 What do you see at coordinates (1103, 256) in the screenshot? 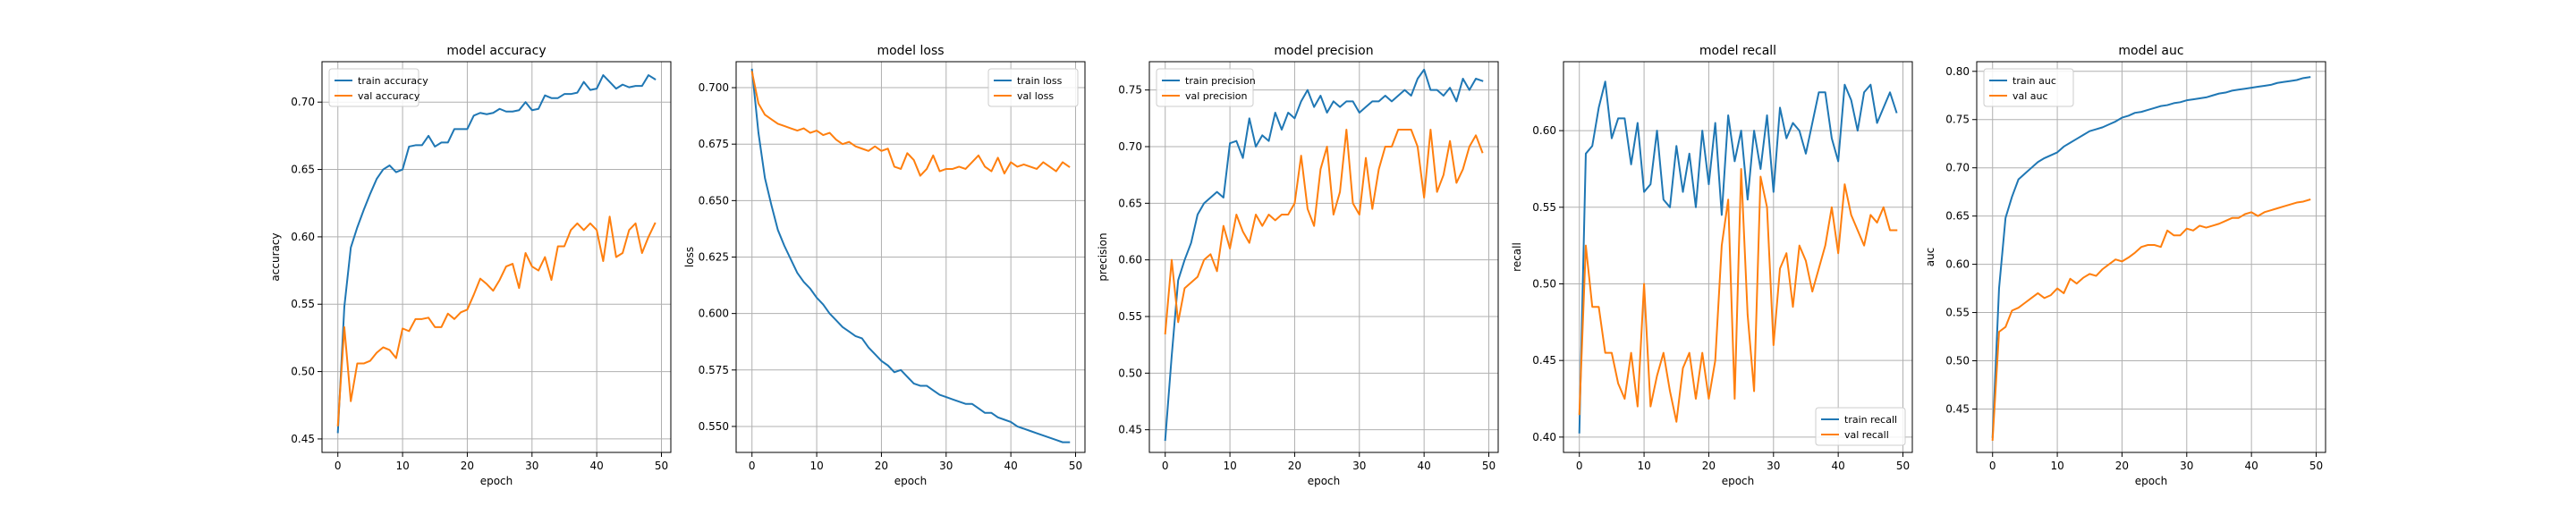
I see `y-axis-label: precision` at bounding box center [1103, 256].